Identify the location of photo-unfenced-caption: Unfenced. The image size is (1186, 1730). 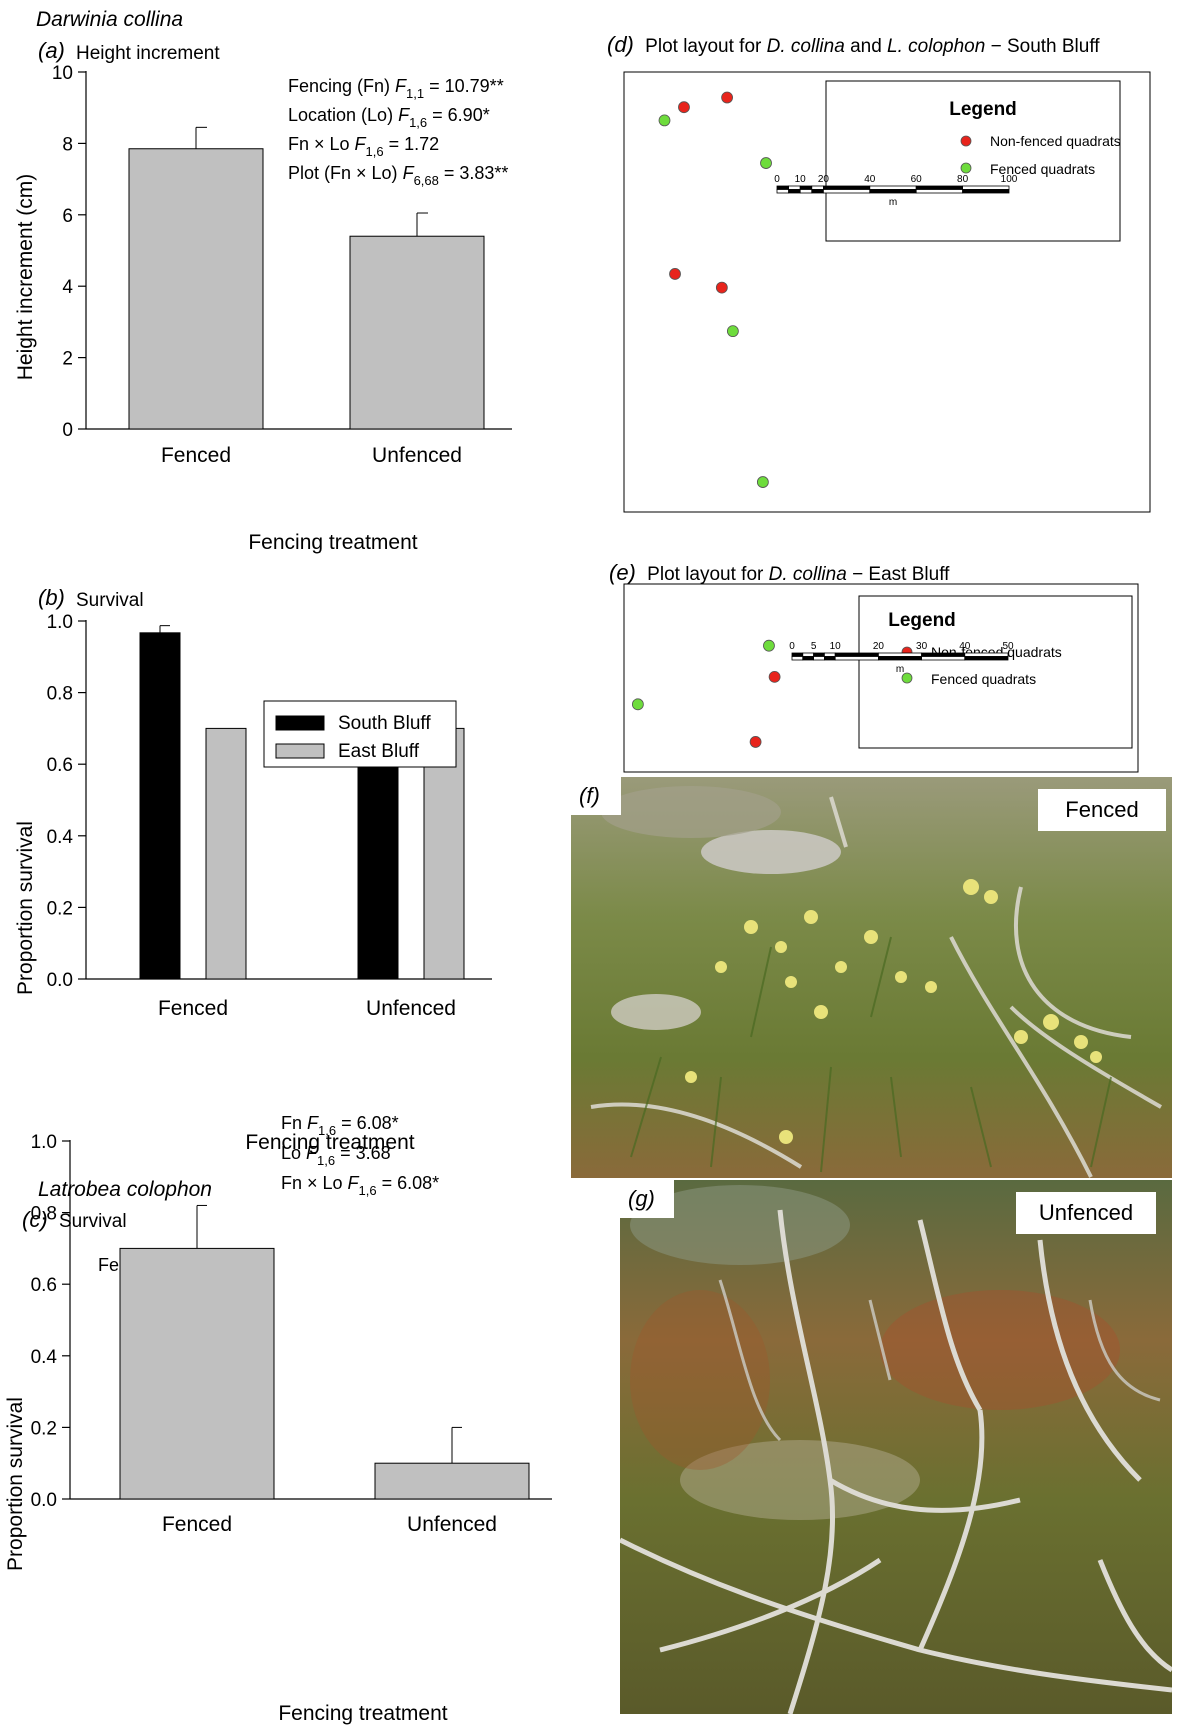
(1086, 1213).